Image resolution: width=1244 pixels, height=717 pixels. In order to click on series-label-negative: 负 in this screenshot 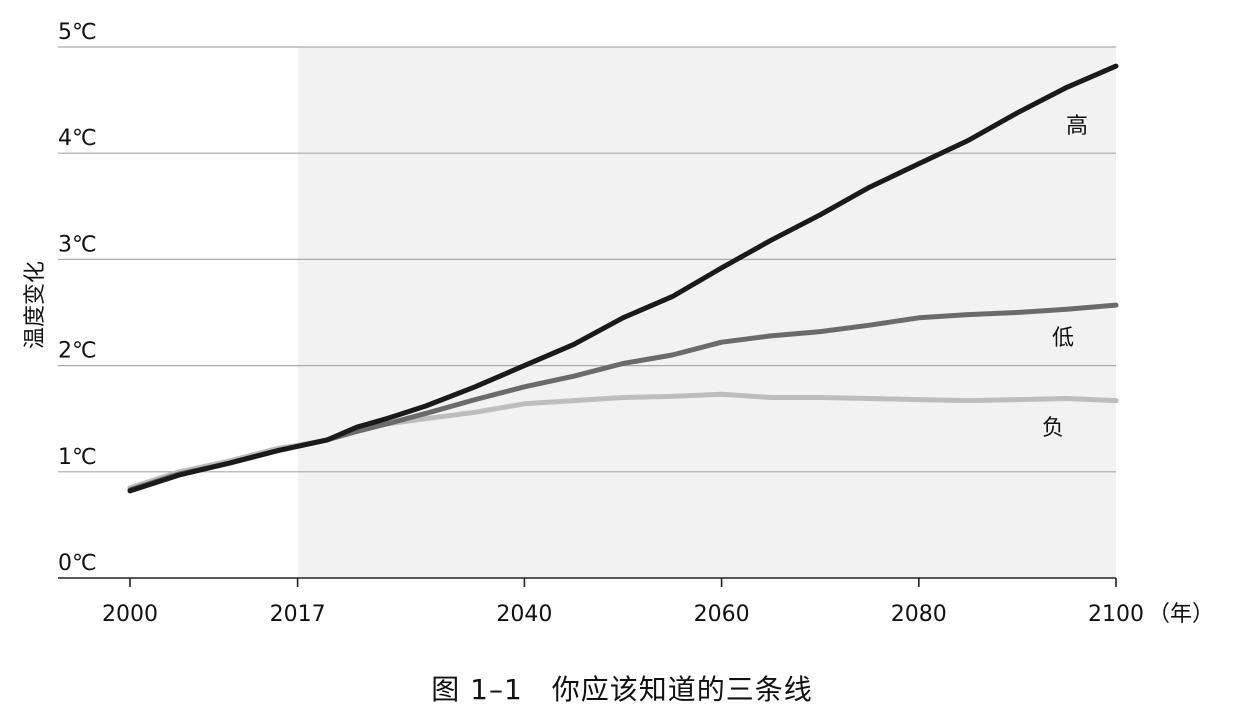, I will do `click(1053, 428)`.